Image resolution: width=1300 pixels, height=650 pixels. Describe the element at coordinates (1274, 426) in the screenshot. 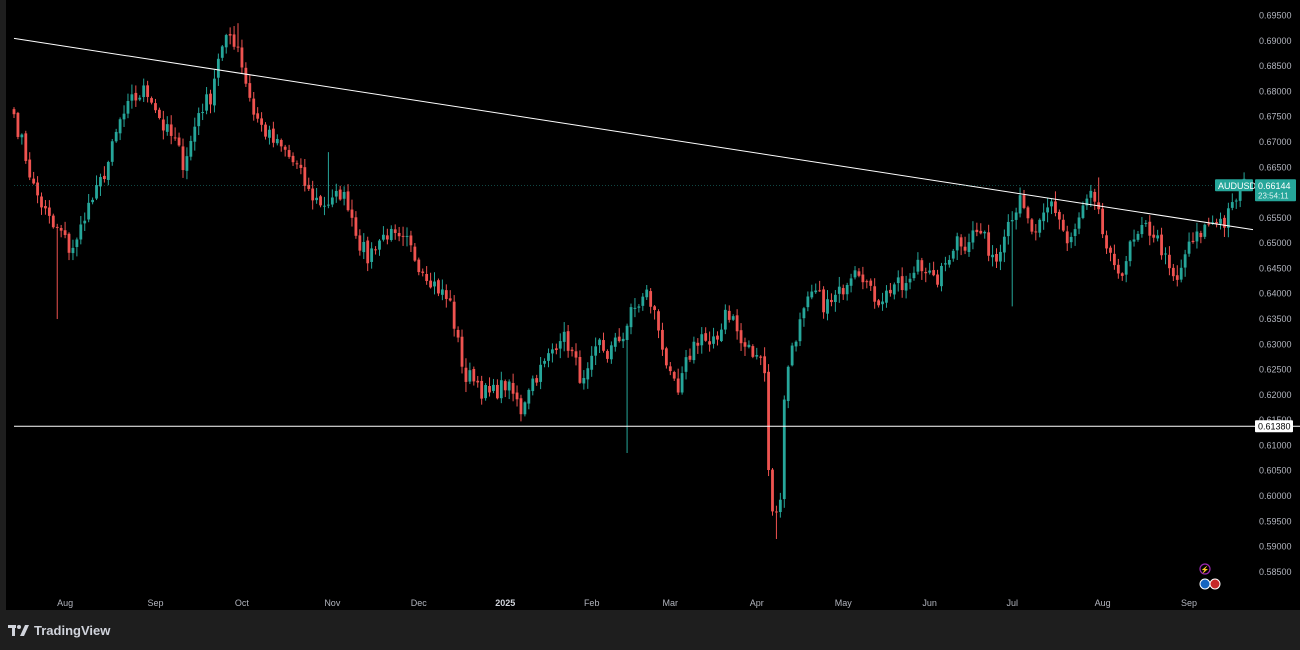

I see `support-price-badge` at that location.